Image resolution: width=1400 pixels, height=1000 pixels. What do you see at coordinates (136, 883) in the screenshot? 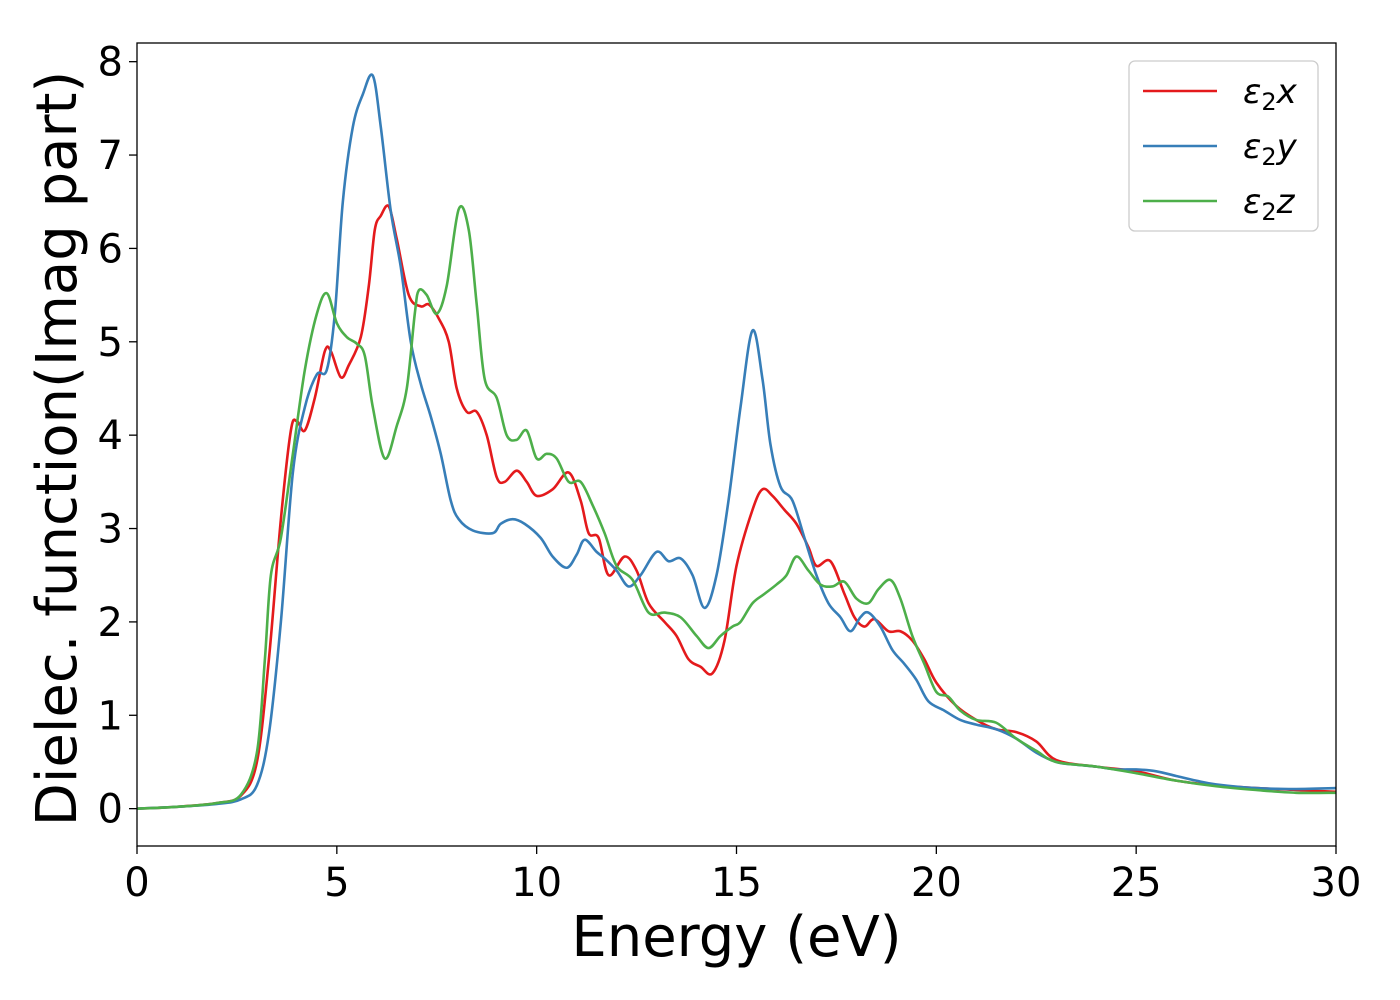
I see `x-tick-label: 0` at bounding box center [136, 883].